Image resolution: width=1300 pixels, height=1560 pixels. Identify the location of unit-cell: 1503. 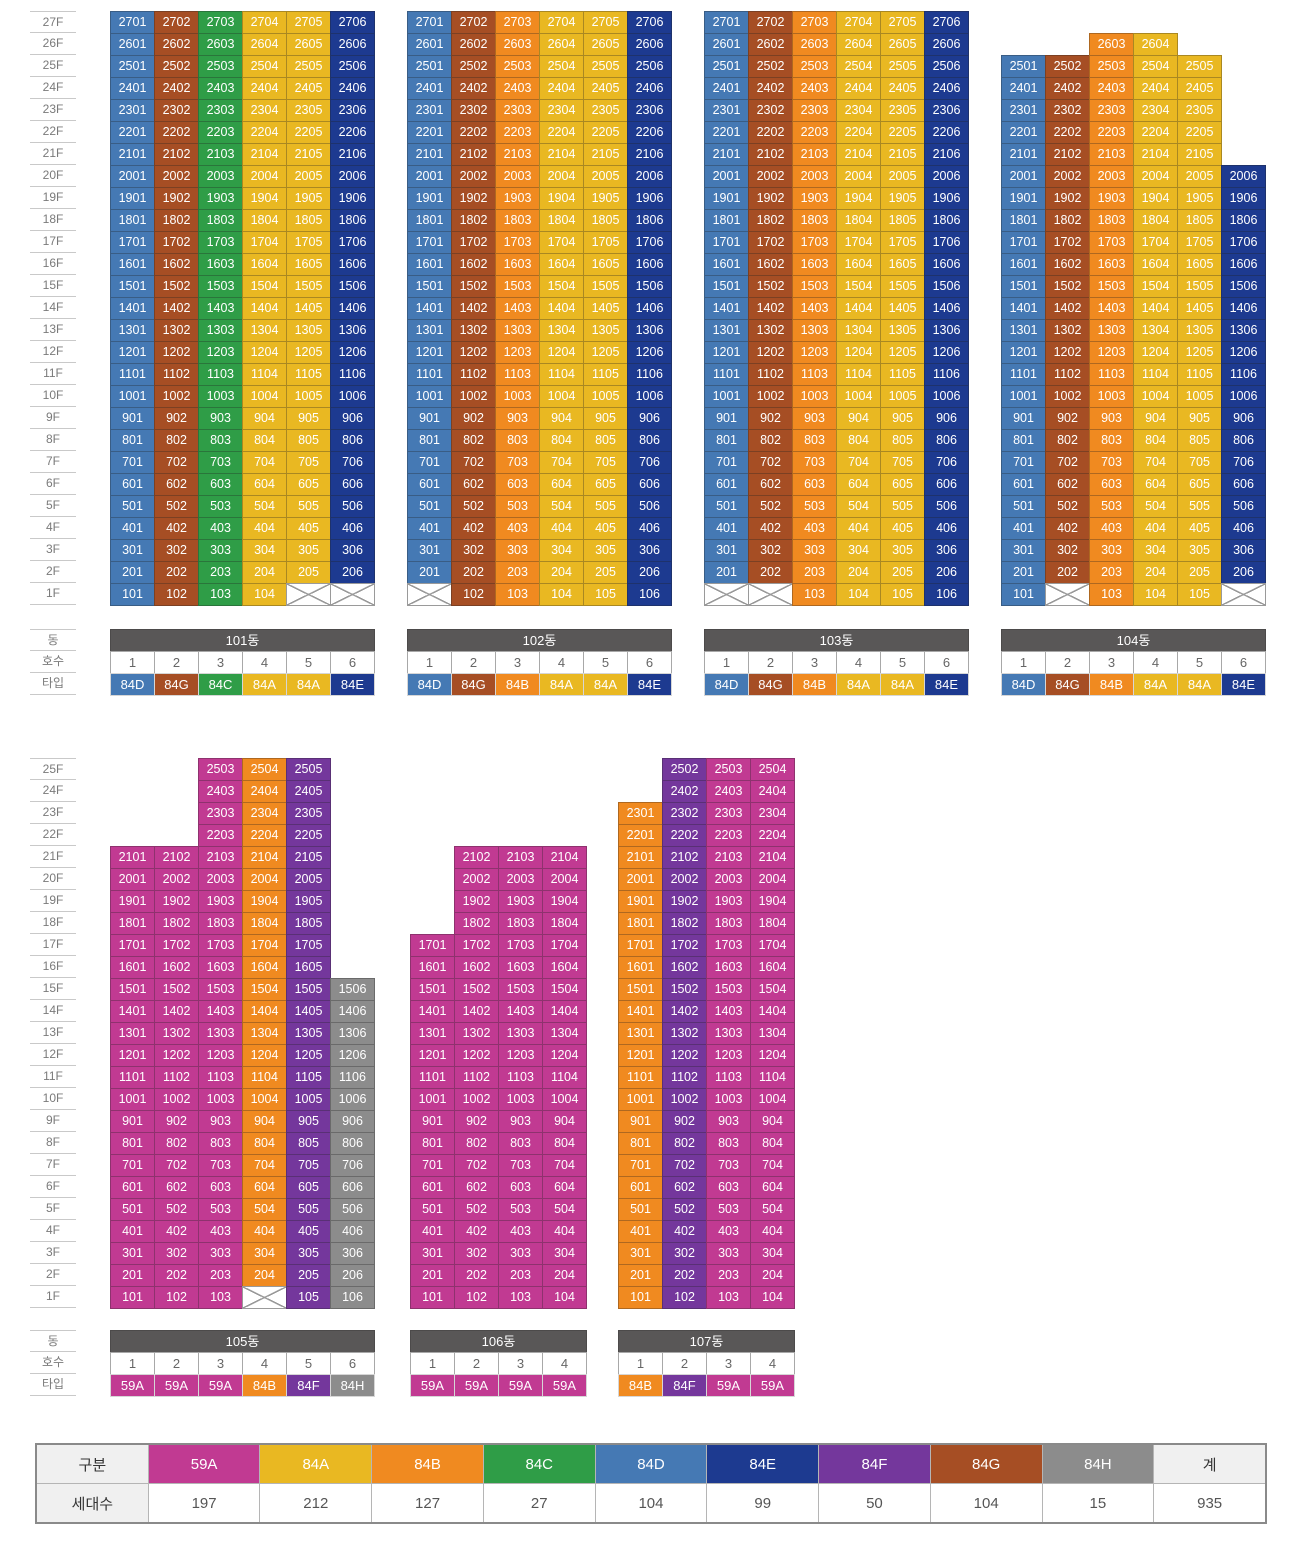
(520, 989).